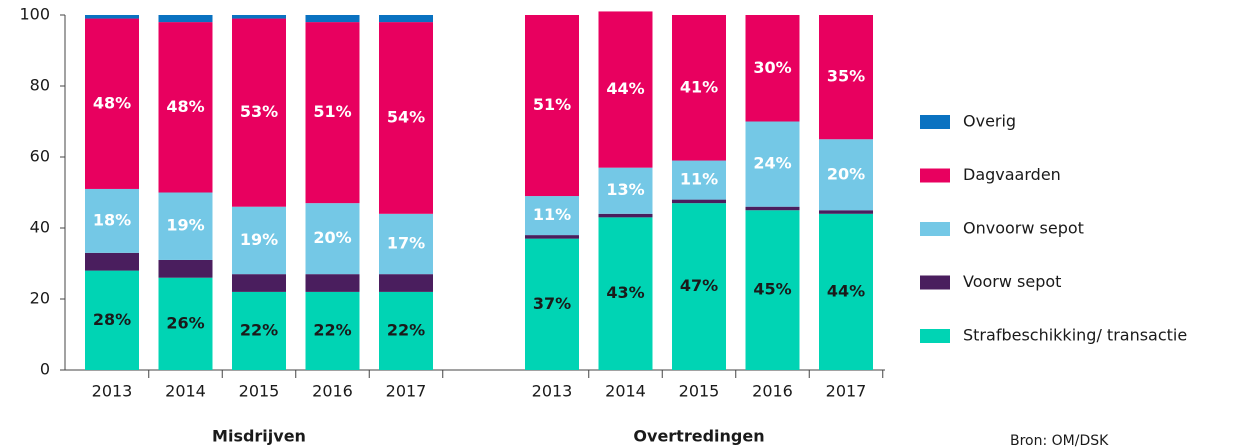  Describe the element at coordinates (1023, 228) in the screenshot. I see `legend-label: Onvoorw sepot` at that location.